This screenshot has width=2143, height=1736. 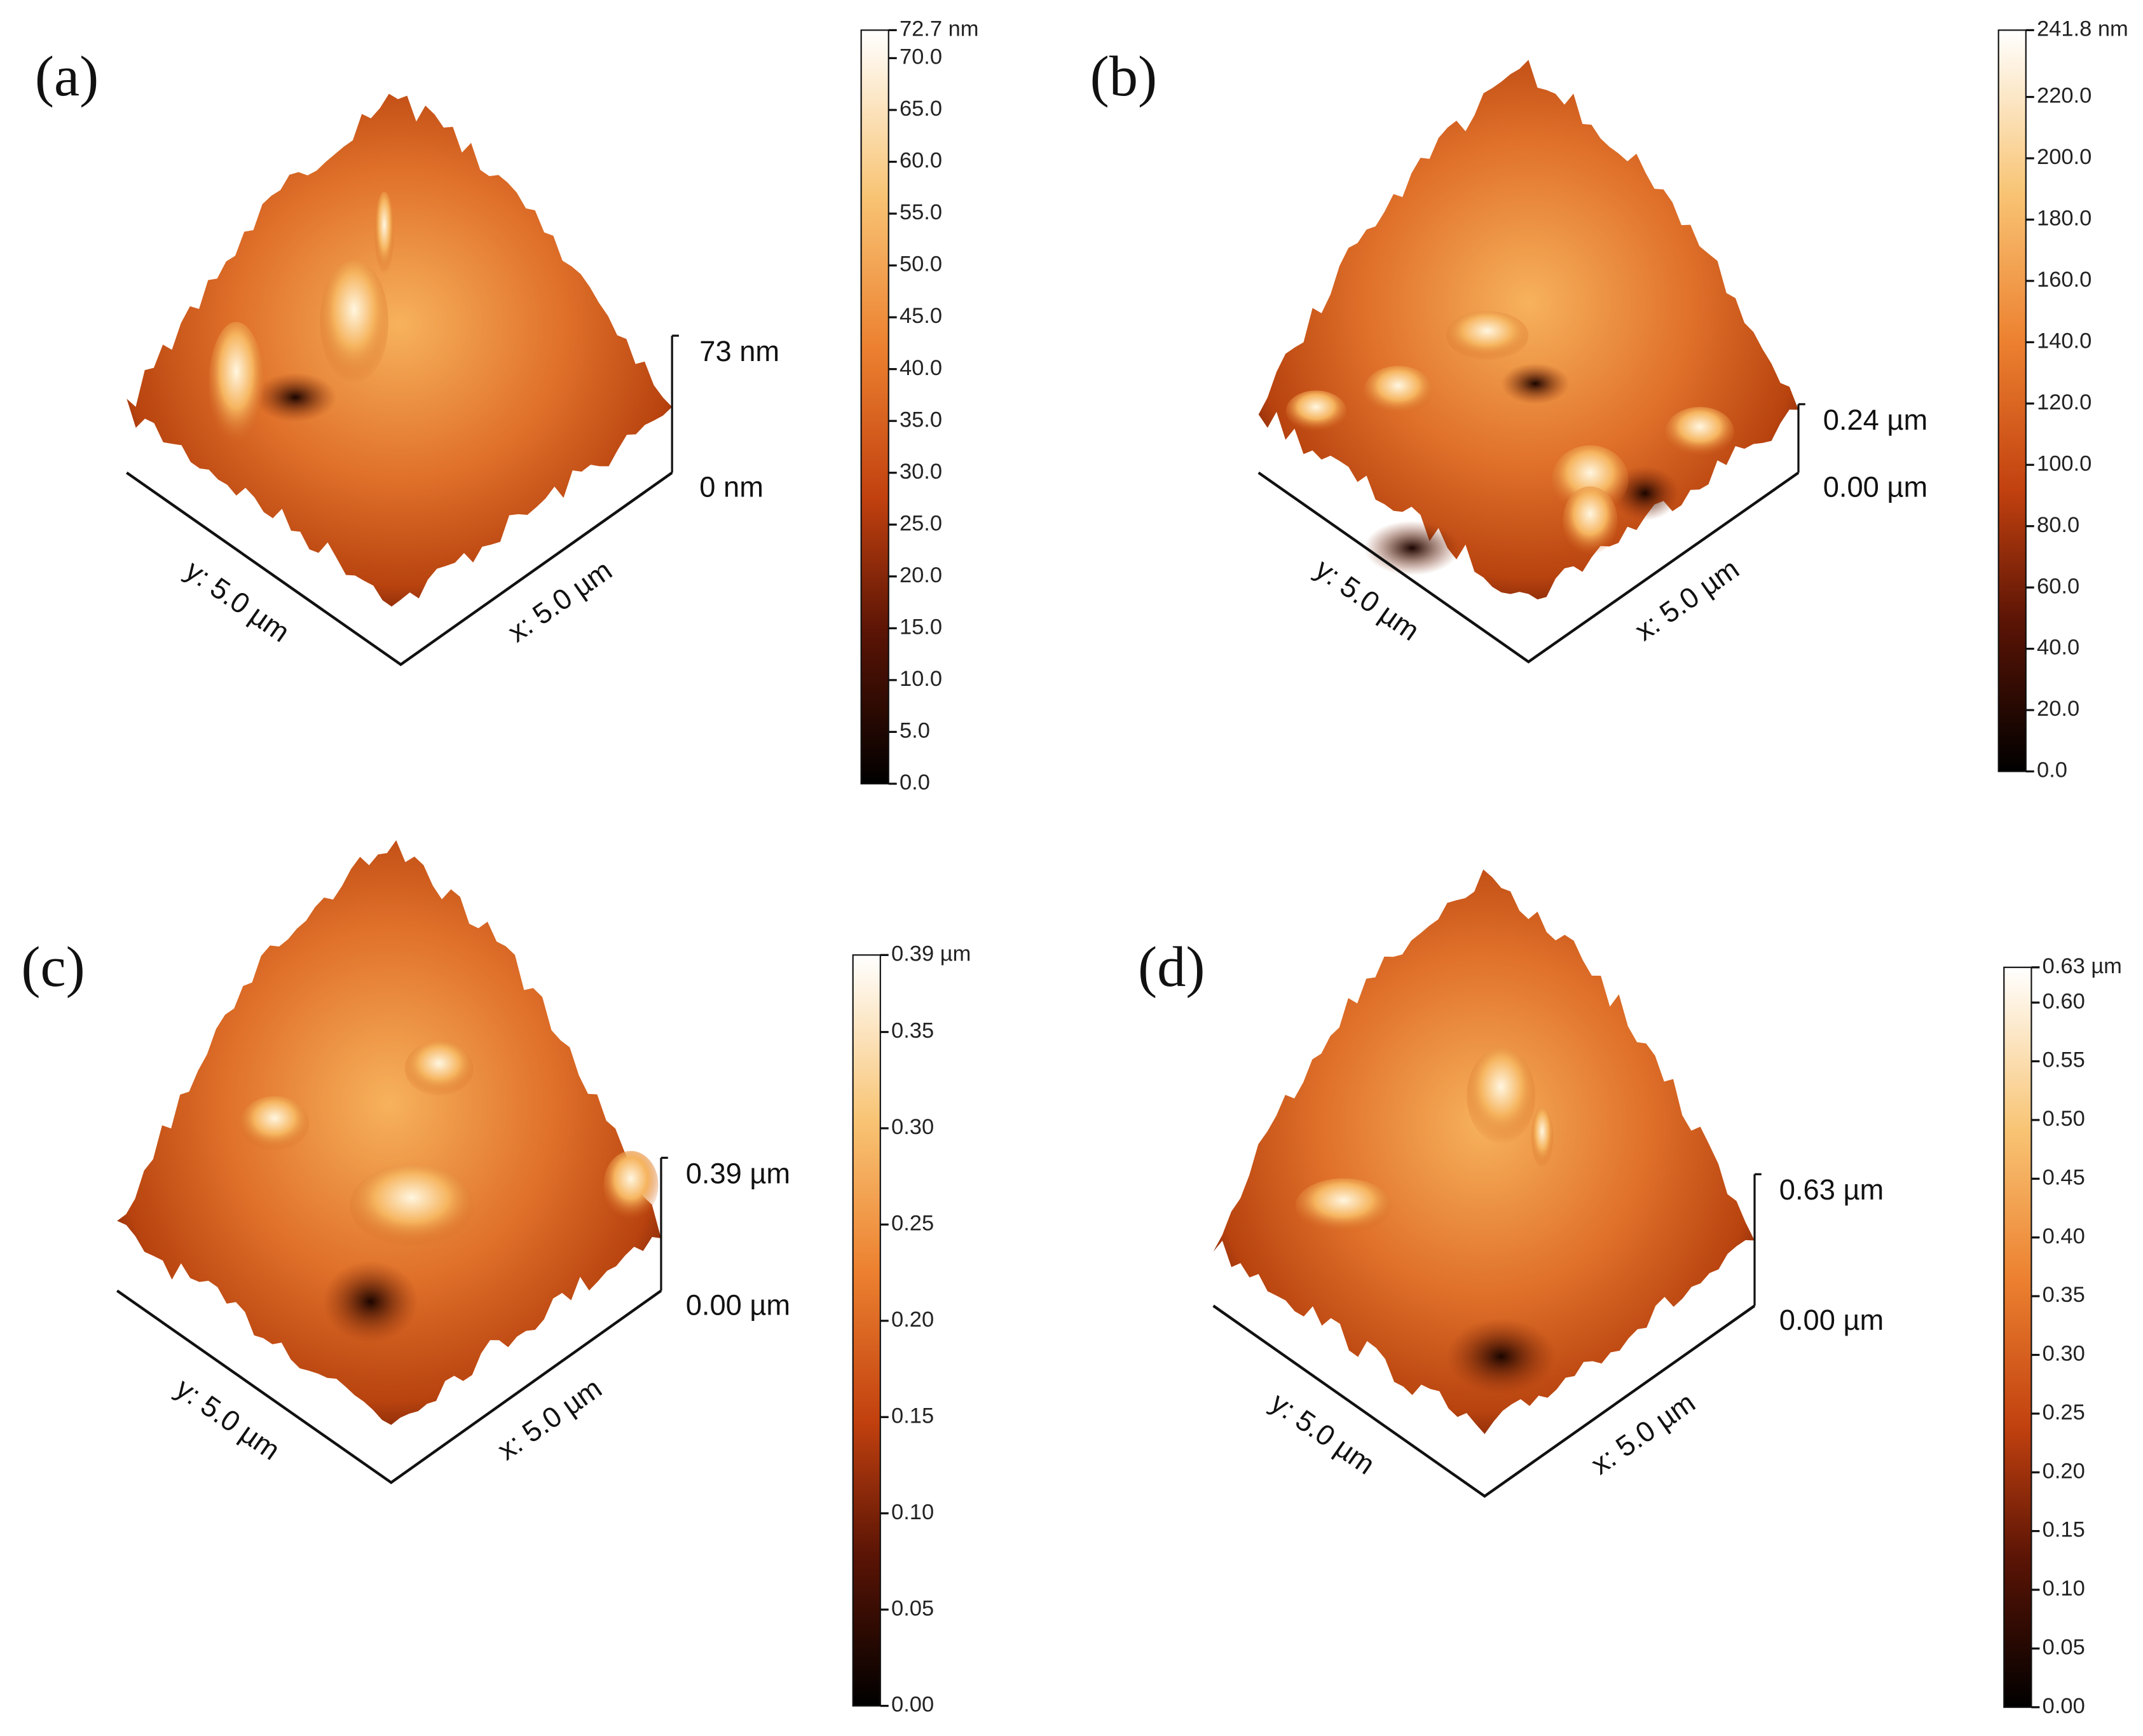 I want to click on colorbar-tick-label: 55.0, so click(x=921, y=212).